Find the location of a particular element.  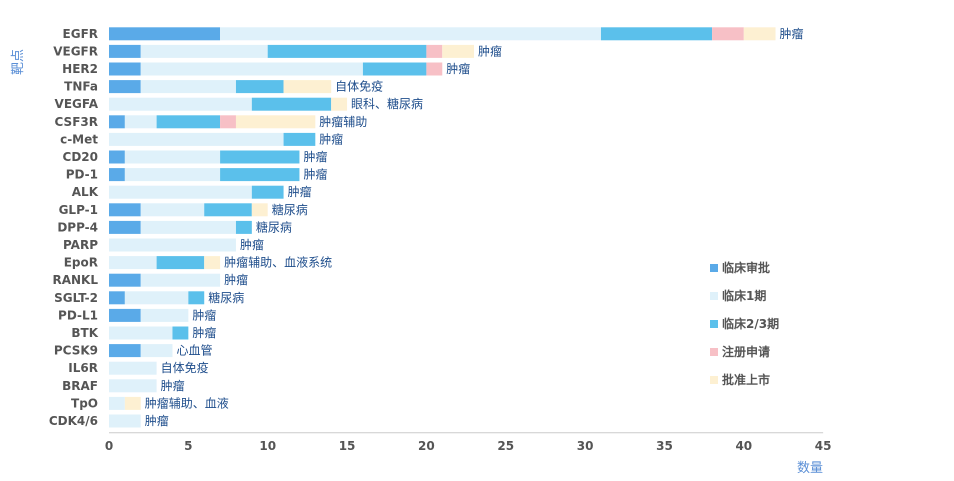

x-tick-label: 25 is located at coordinates (505, 446).